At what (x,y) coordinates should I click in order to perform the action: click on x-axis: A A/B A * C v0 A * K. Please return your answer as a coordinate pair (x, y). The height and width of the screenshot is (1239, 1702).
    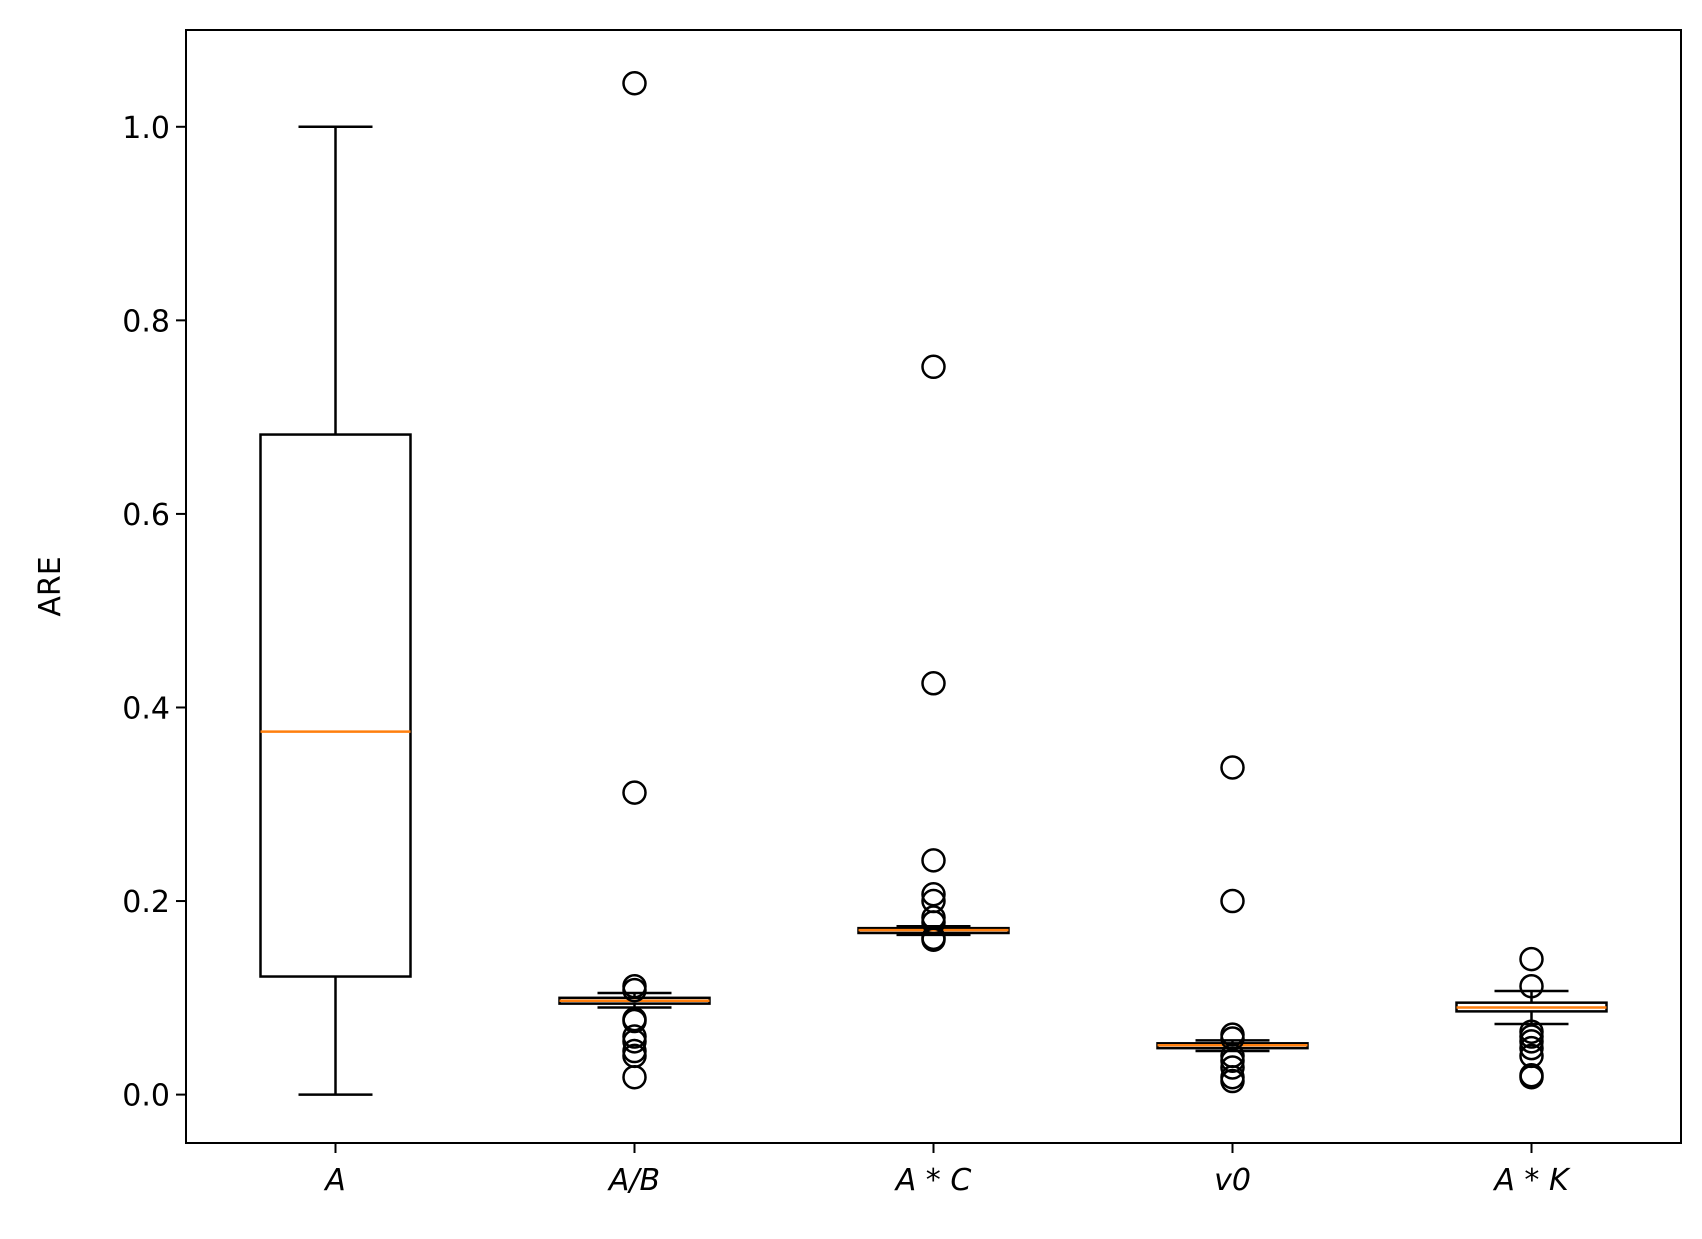
    Looking at the image, I should click on (947, 1170).